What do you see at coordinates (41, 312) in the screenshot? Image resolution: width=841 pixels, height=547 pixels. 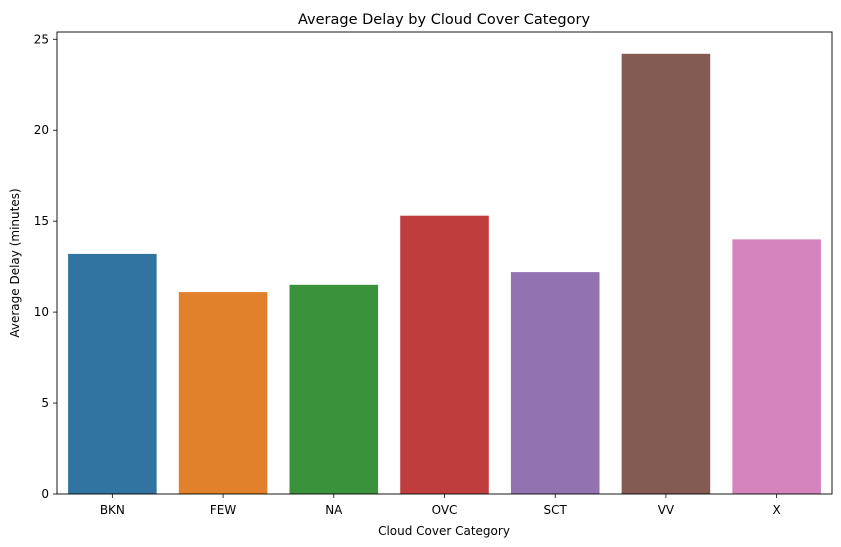 I see `y-tick-label: 10` at bounding box center [41, 312].